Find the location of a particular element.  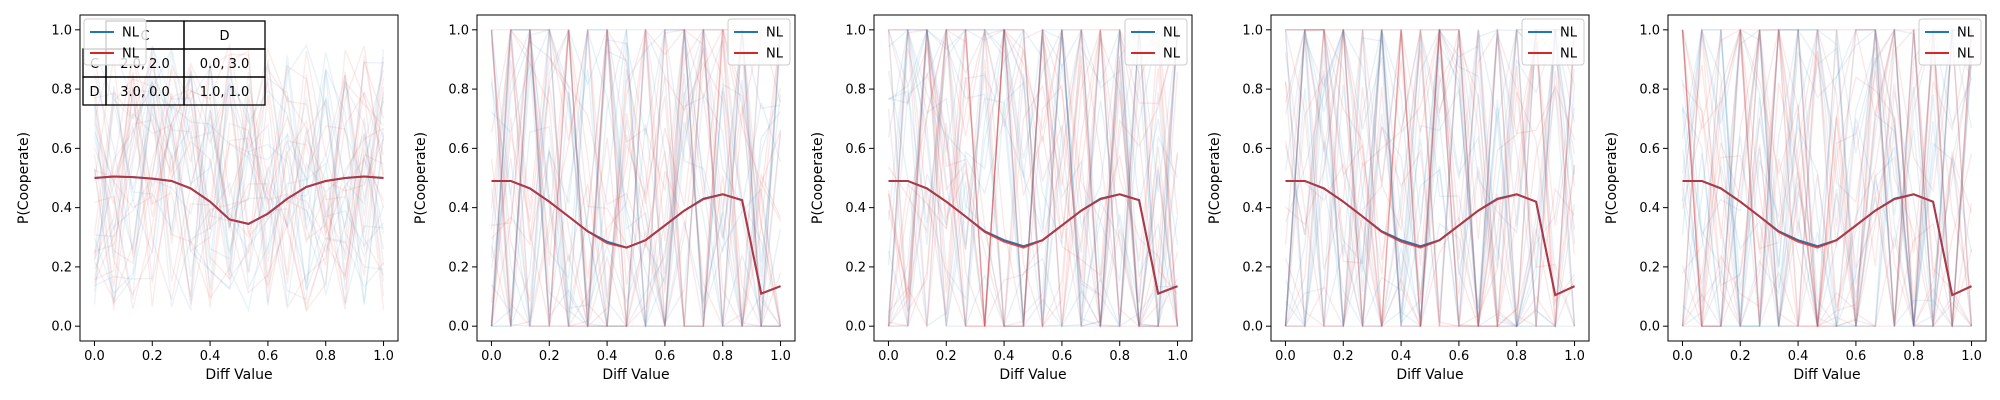

payoff-cell-text: 0.0, 3.0 is located at coordinates (225, 64).